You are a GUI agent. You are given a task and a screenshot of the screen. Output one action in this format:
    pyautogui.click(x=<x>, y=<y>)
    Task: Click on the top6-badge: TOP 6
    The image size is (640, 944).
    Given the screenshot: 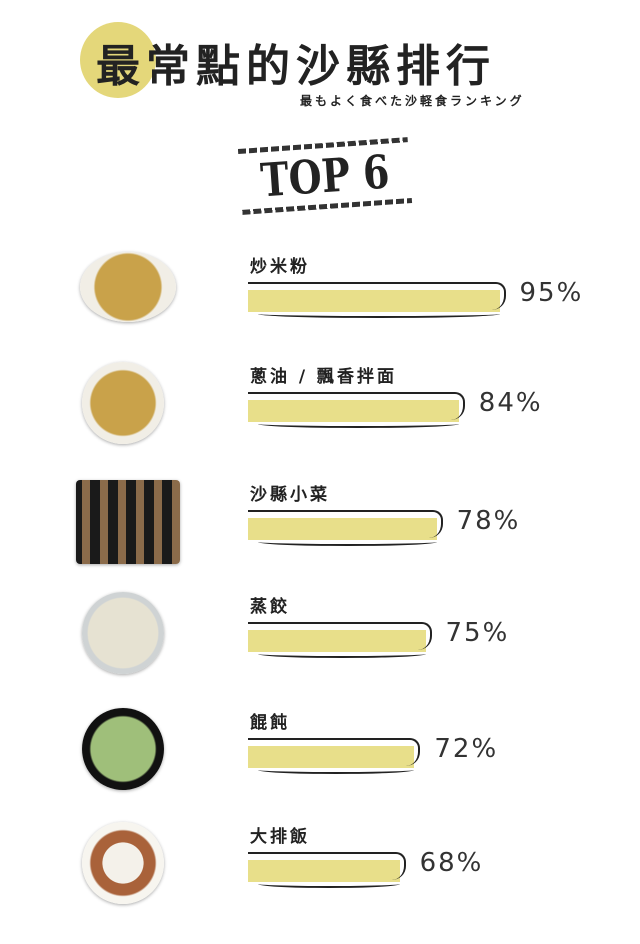 What is the action you would take?
    pyautogui.click(x=325, y=176)
    